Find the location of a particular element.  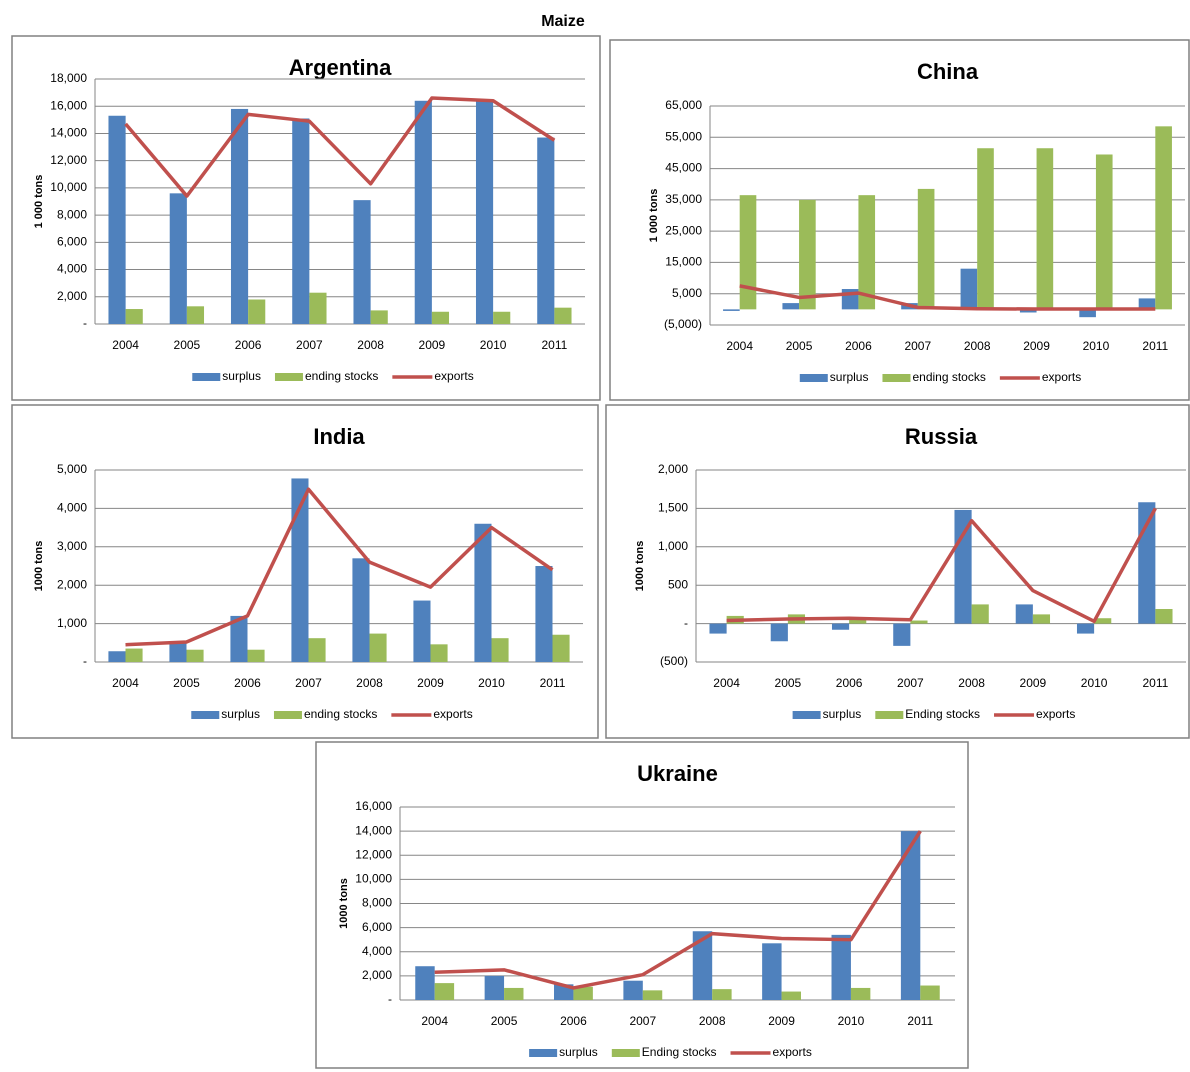

y-tick-label: 10,000 is located at coordinates (68, 187).